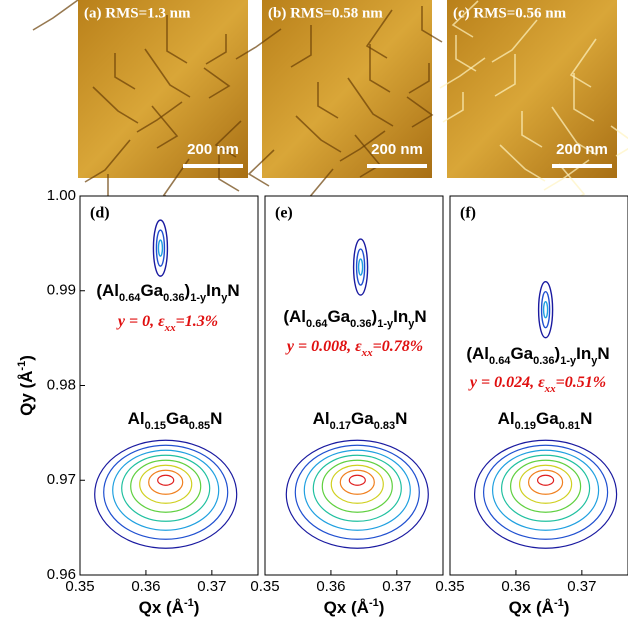 The image size is (628, 635). Describe the element at coordinates (521, 353) in the screenshot. I see `layer-formula-part: Ga` at that location.